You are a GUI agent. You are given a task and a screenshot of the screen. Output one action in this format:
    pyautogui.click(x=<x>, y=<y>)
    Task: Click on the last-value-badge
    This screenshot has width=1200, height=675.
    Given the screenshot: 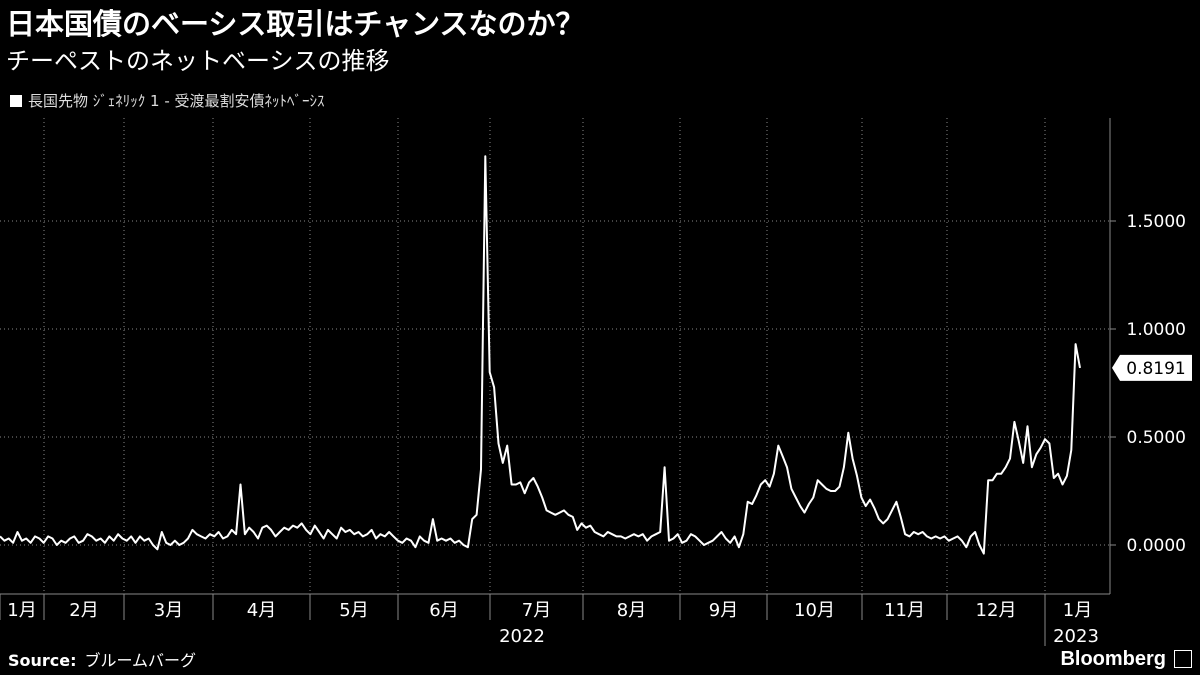 What is the action you would take?
    pyautogui.click(x=1152, y=367)
    